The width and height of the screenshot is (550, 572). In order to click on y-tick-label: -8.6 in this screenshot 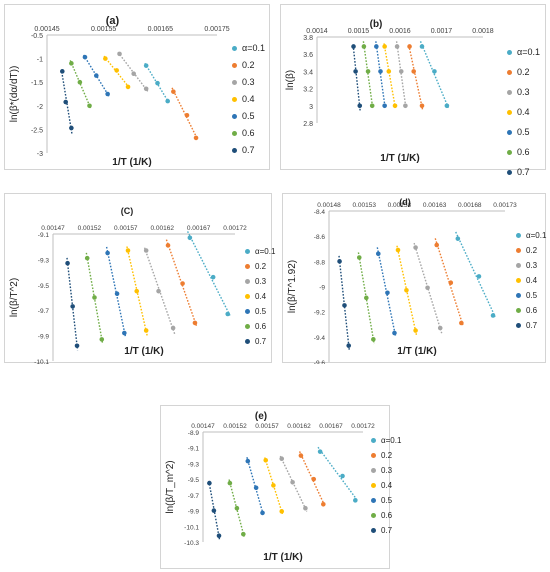, I will do `click(320, 237)`.